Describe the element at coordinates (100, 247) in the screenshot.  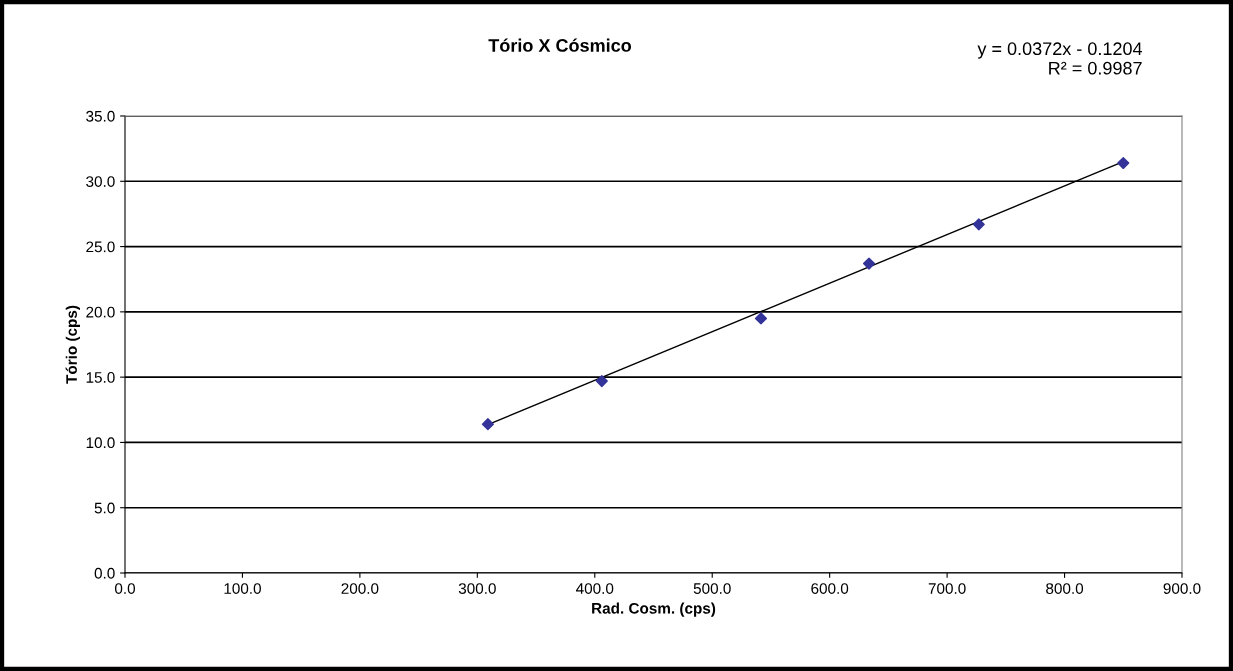
I see `y-tick-label: 25.0` at that location.